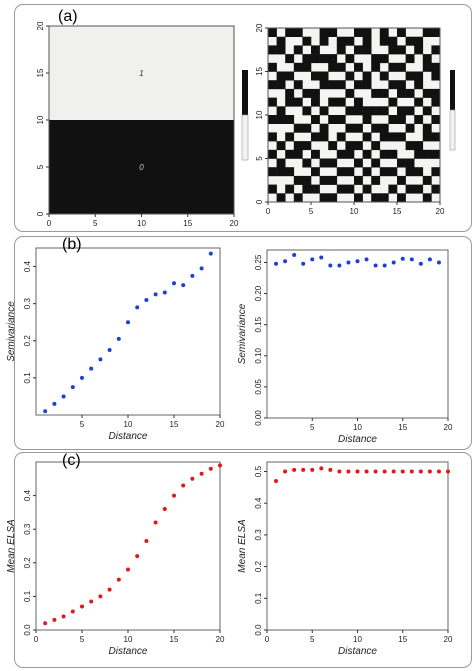 This screenshot has height=671, width=474. I want to click on a-left-region-label: 1, so click(141, 73).